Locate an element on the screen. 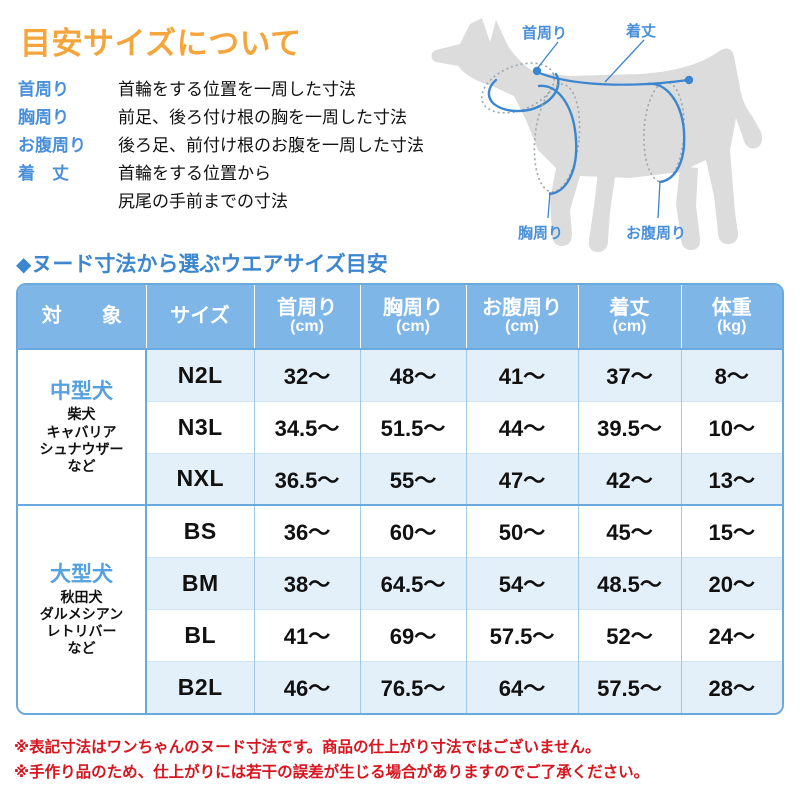  chest-leader-line is located at coordinates (549, 205).